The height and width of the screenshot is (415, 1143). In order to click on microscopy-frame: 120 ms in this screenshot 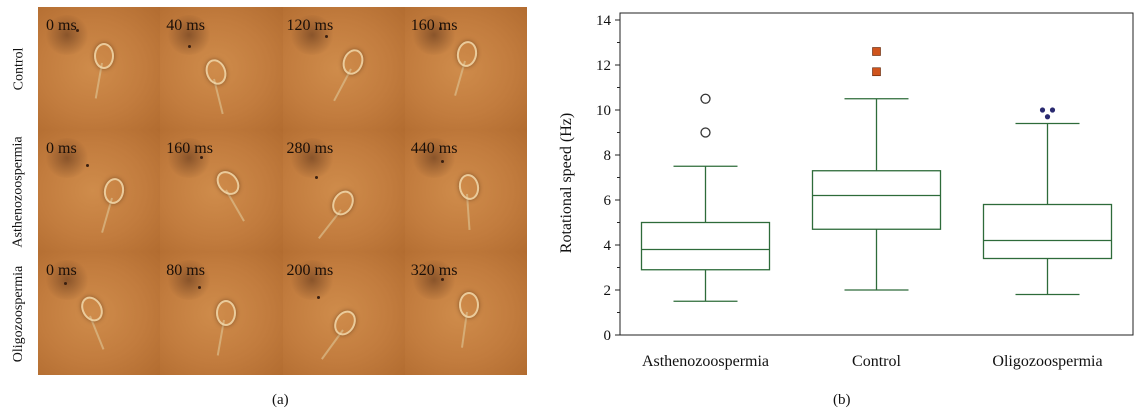, I will do `click(343, 68)`.